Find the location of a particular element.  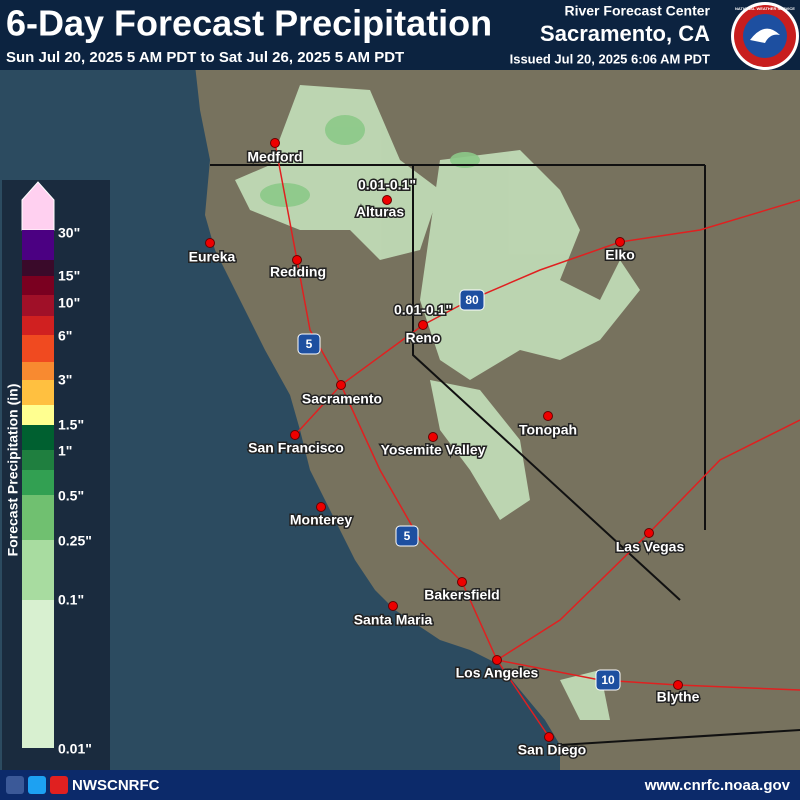

city-label: Monterey is located at coordinates (321, 520).